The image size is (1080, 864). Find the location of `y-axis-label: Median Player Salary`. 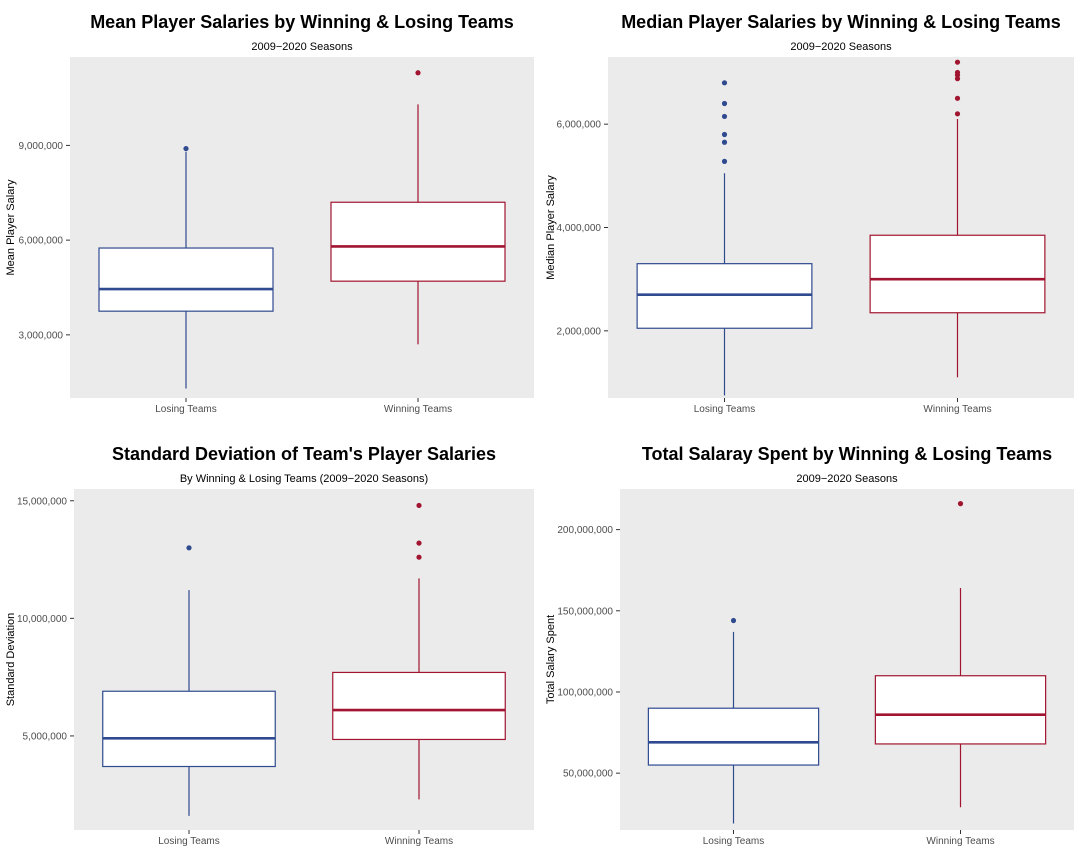

y-axis-label: Median Player Salary is located at coordinates (551, 227).